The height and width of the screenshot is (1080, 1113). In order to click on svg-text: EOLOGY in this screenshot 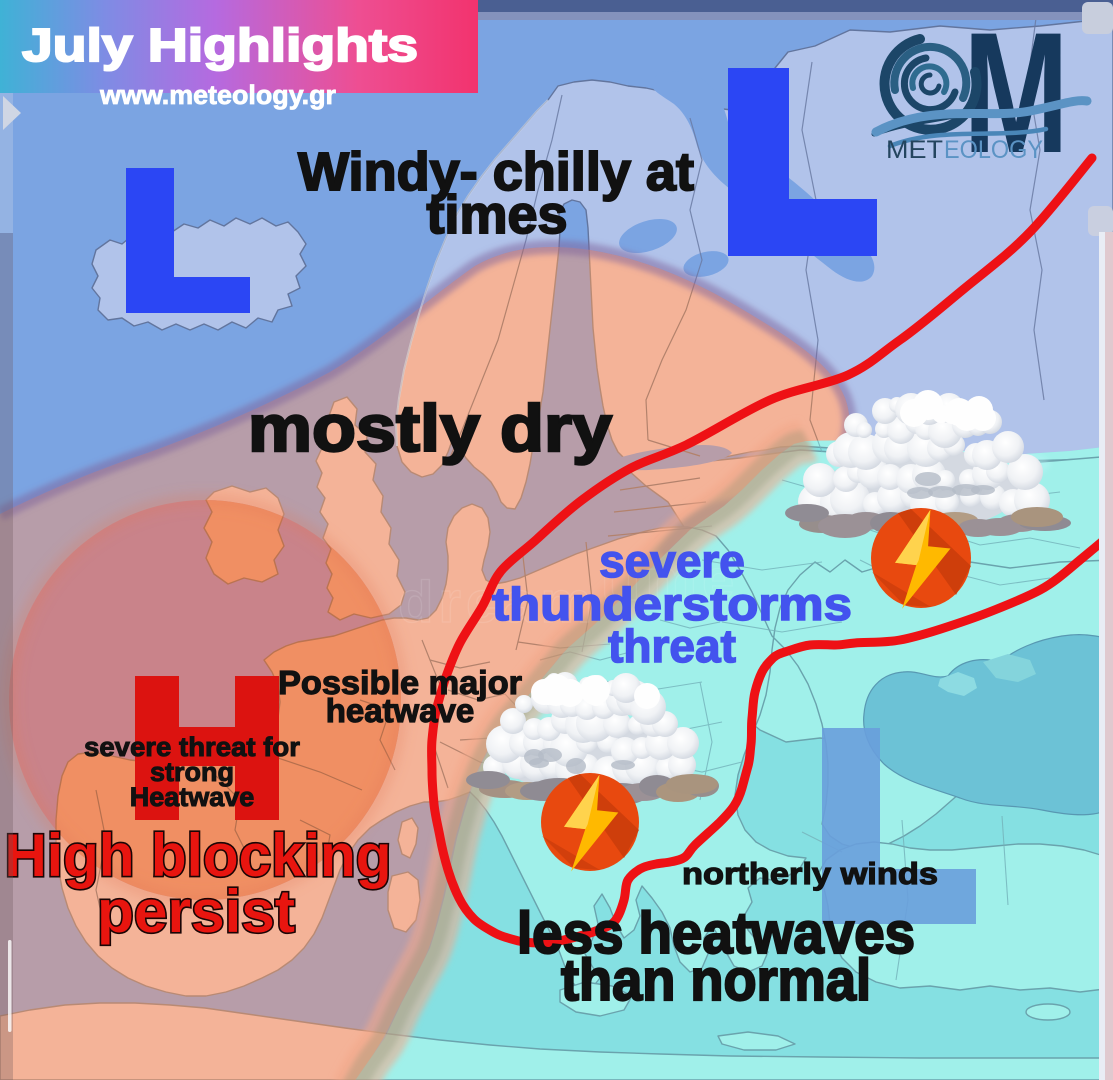, I will do `click(993, 150)`.